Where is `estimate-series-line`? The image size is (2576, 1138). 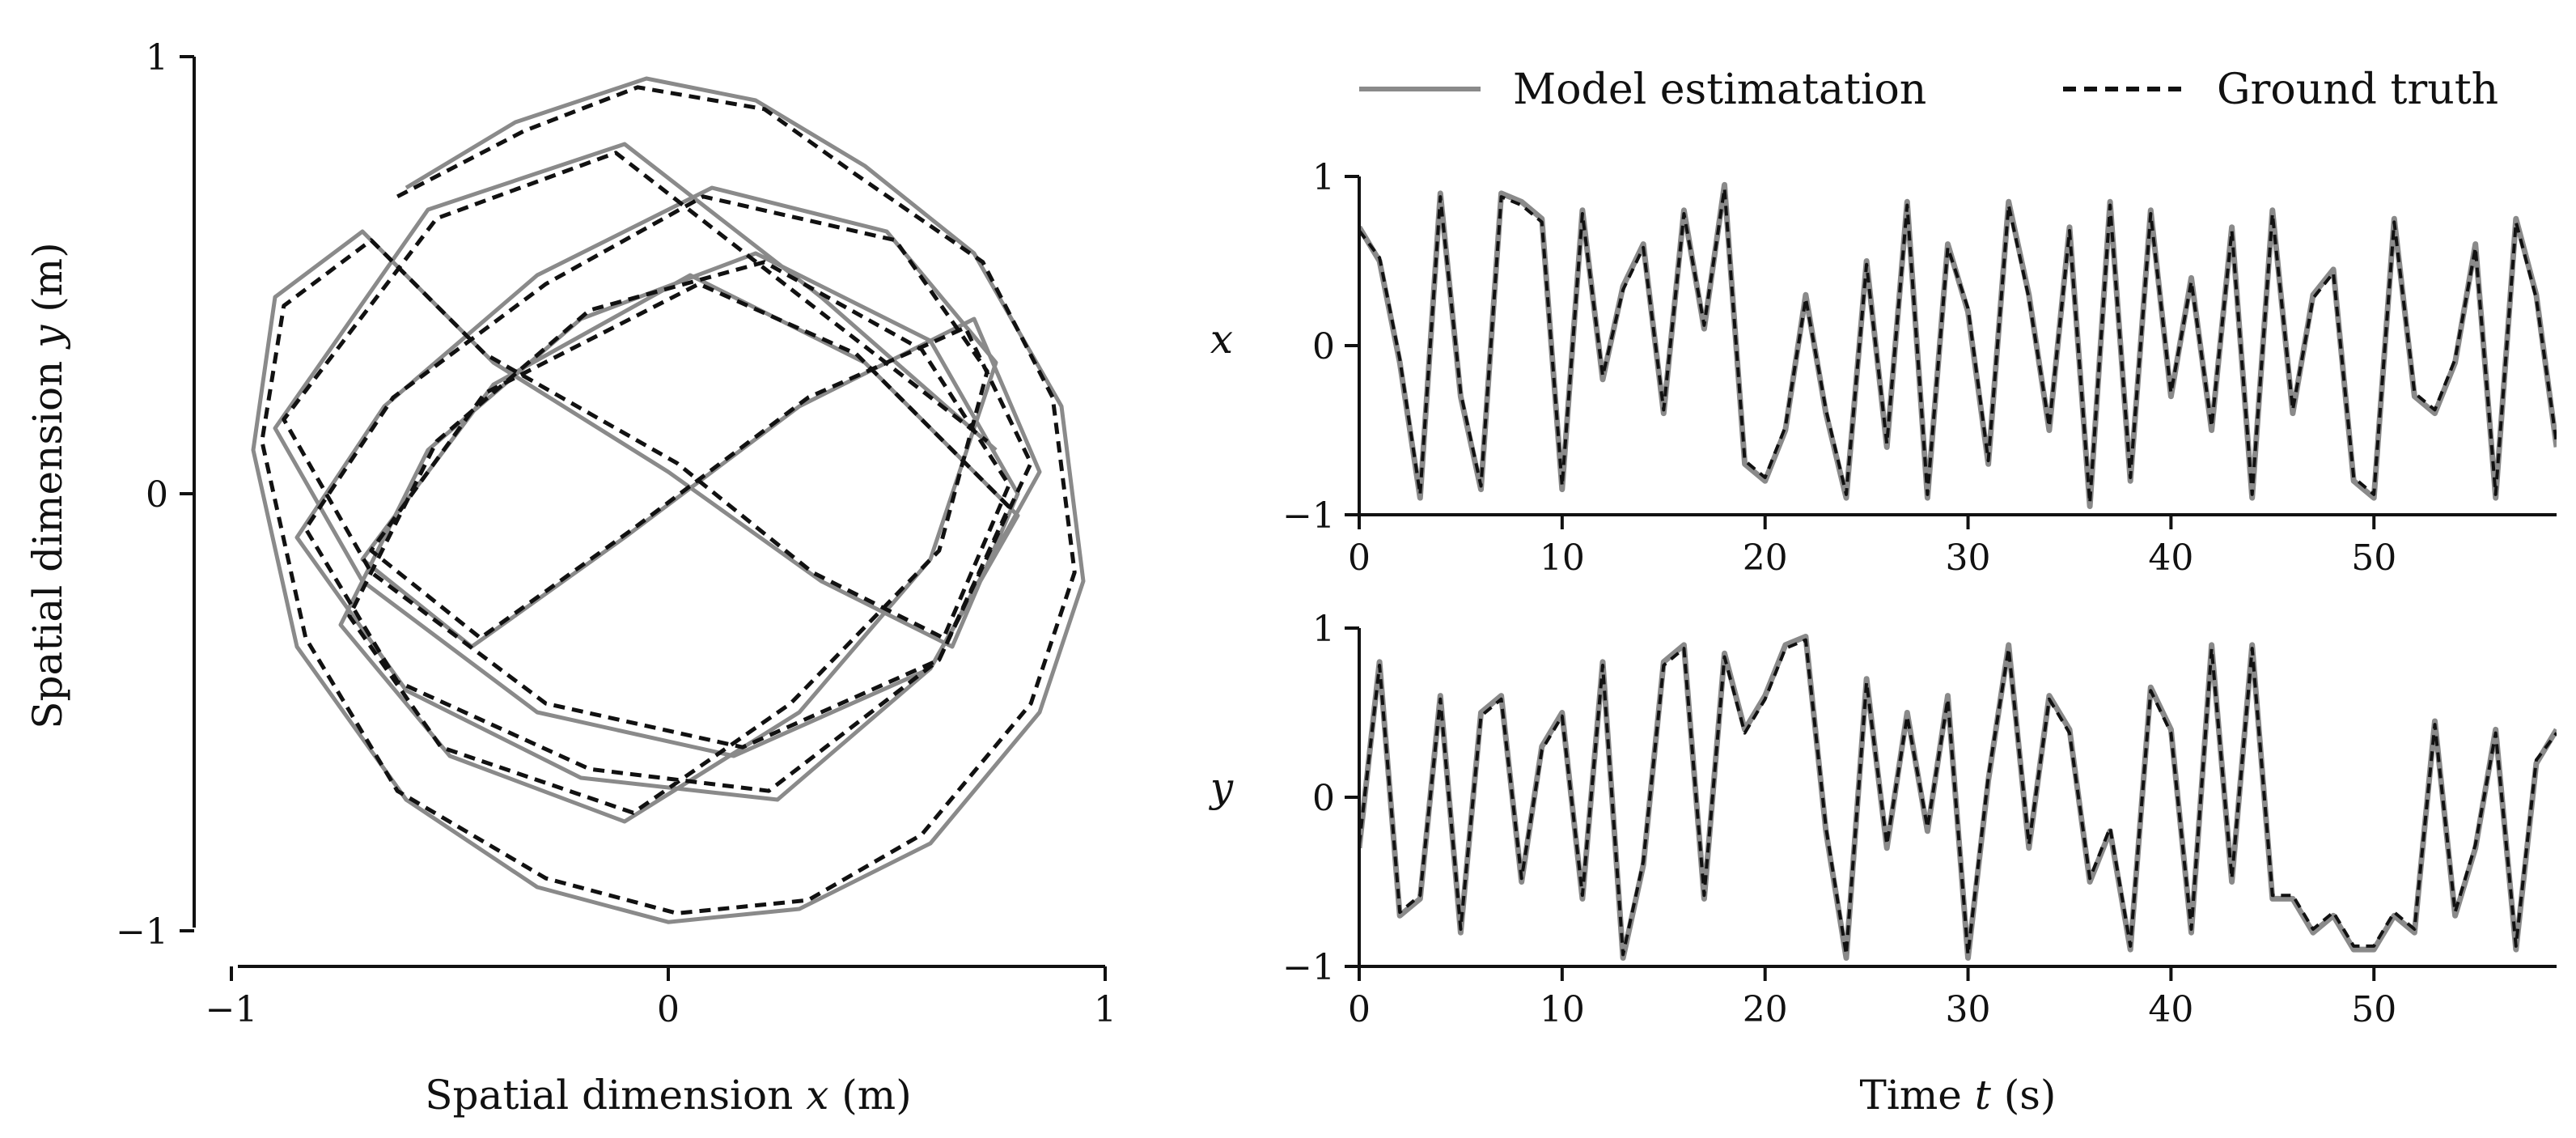 estimate-series-line is located at coordinates (1958, 798).